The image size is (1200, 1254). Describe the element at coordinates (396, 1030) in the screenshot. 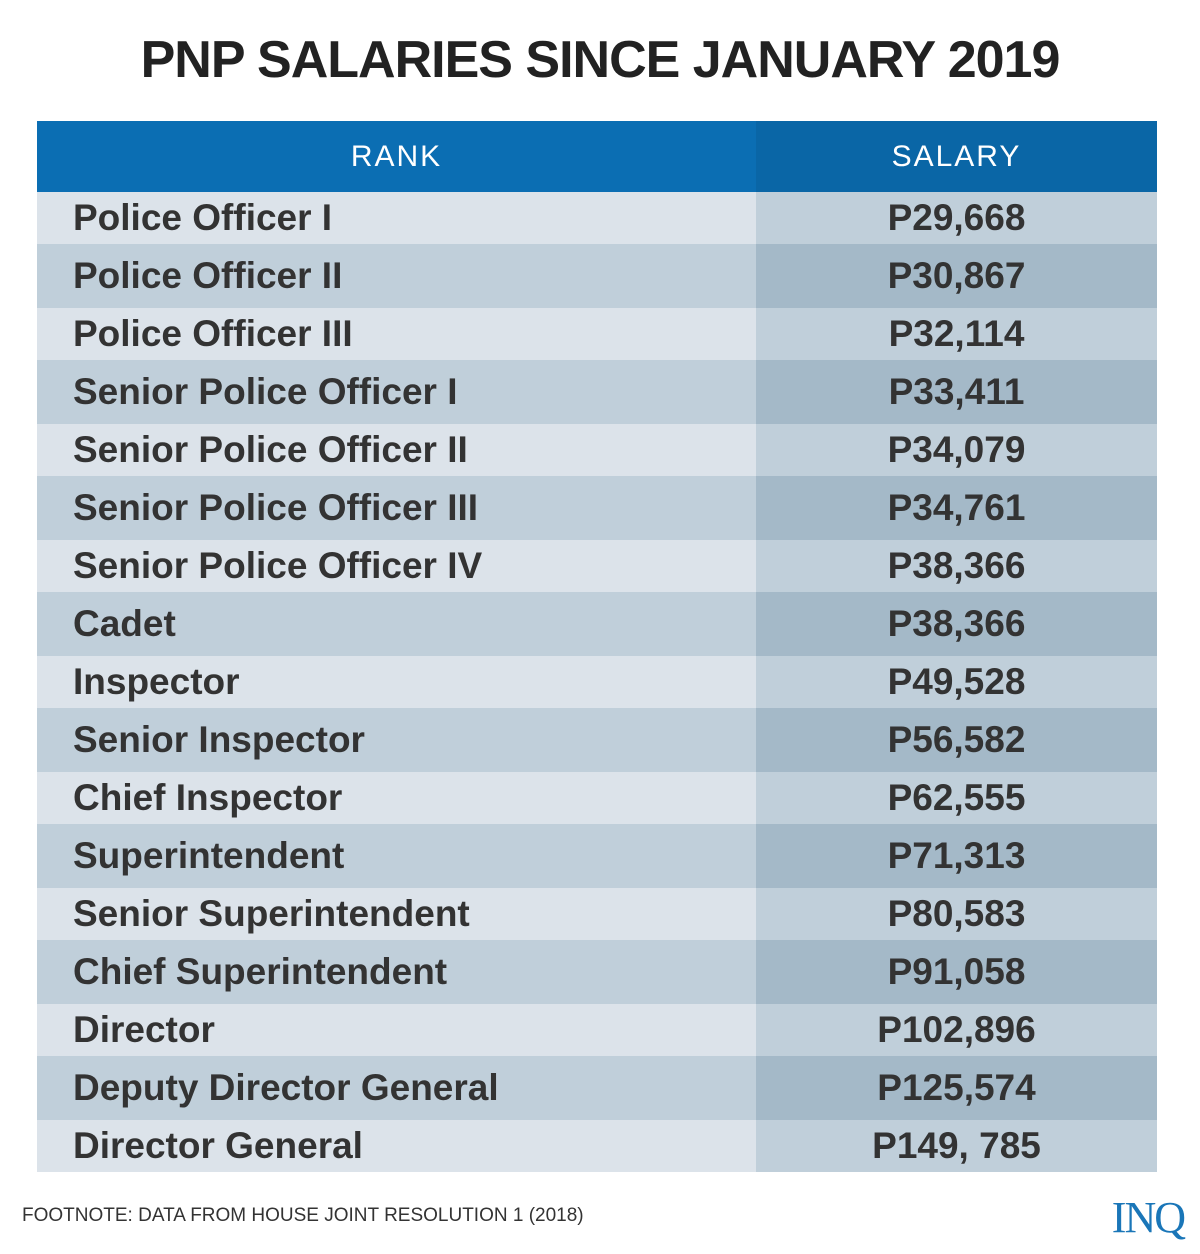

I see `rank-cell: Director` at that location.